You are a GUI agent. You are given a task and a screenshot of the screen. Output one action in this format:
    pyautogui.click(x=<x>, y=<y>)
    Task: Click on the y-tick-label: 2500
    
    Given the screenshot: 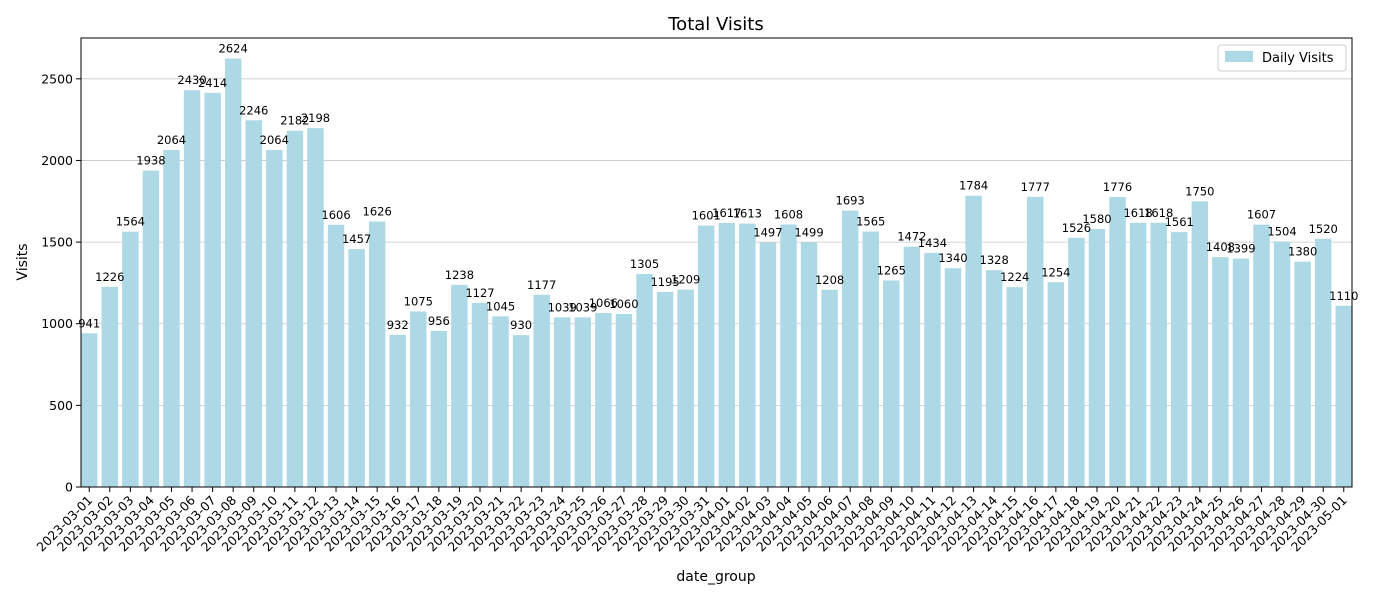 What is the action you would take?
    pyautogui.click(x=57, y=78)
    